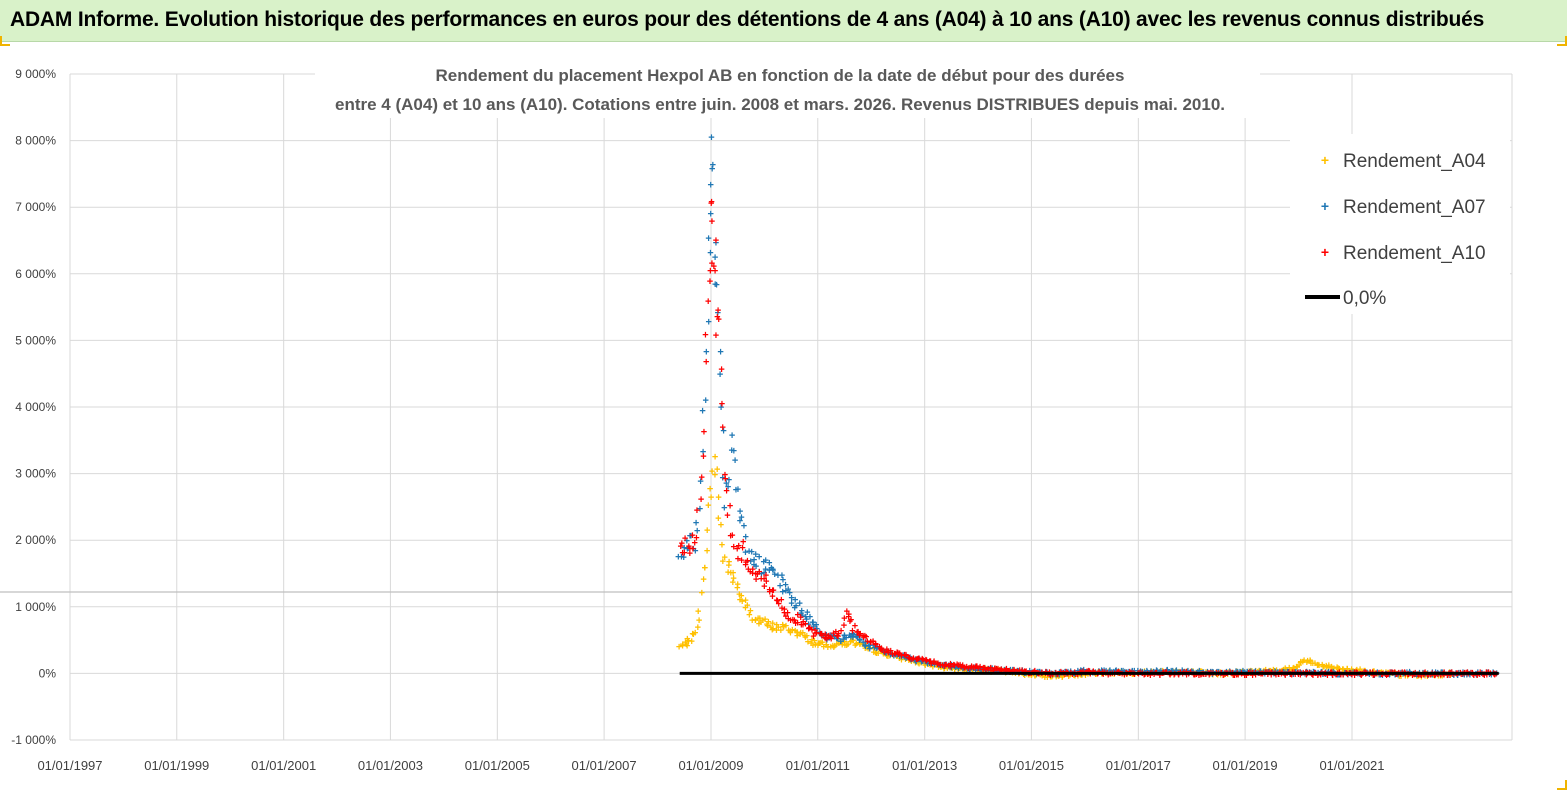 Image resolution: width=1567 pixels, height=790 pixels. Describe the element at coordinates (497, 765) in the screenshot. I see `x-tick-label: 01/01/2005` at that location.